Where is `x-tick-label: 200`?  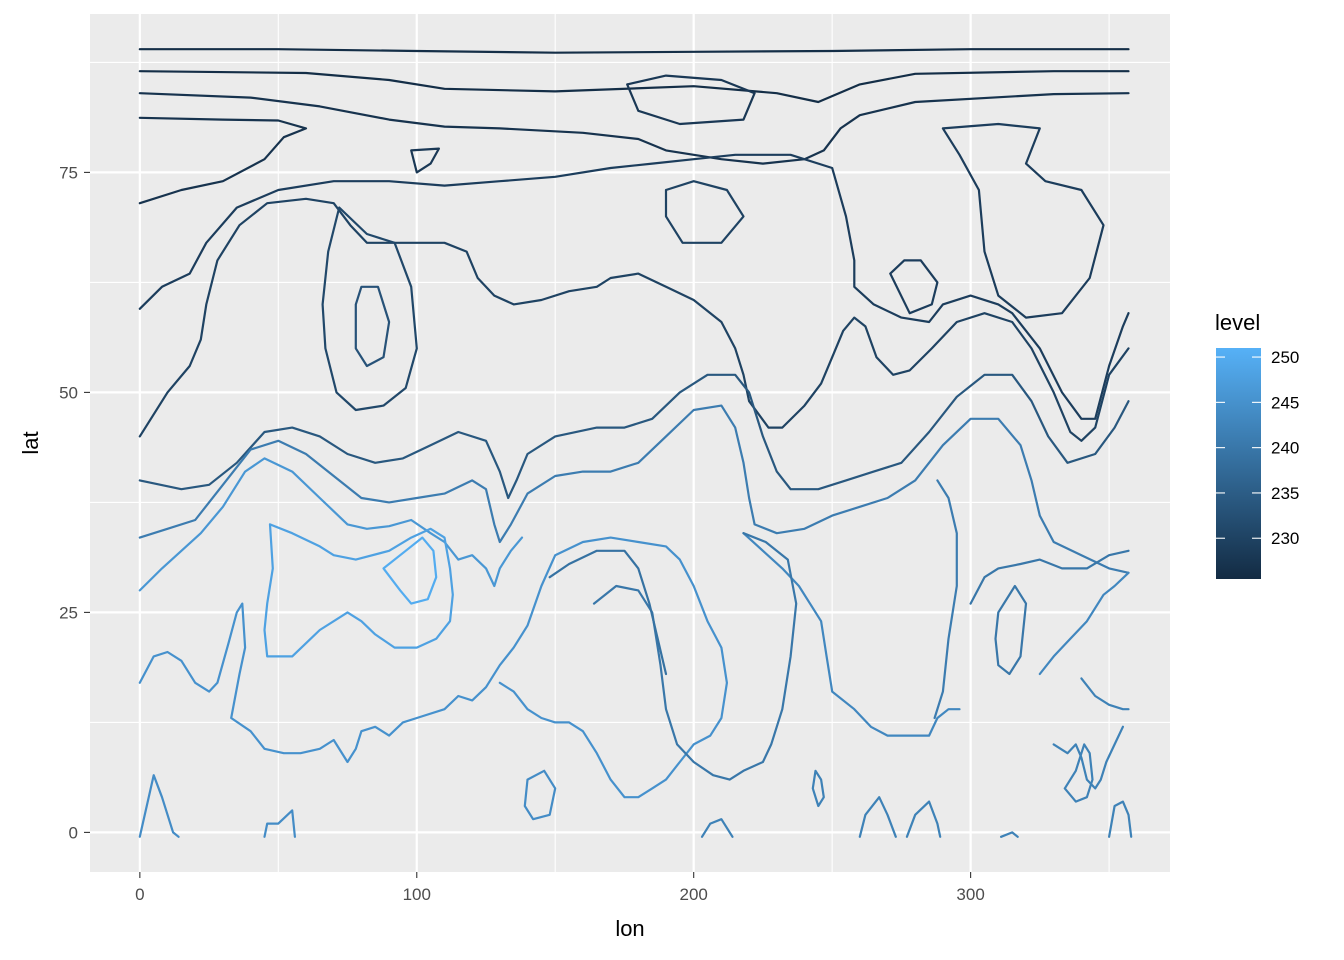
x-tick-label: 200 is located at coordinates (694, 894).